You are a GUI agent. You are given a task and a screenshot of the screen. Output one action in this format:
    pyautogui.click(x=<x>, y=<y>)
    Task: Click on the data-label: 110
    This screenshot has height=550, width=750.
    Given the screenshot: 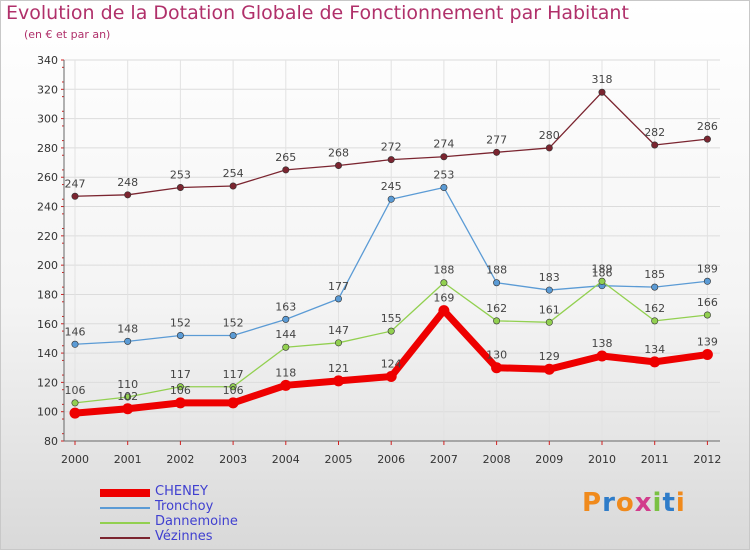 What is the action you would take?
    pyautogui.click(x=127, y=384)
    